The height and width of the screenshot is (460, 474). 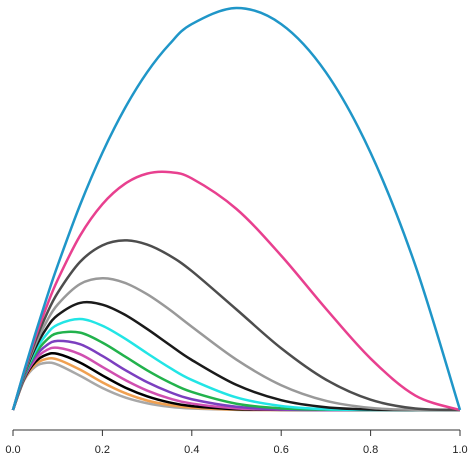 I want to click on x-tick-label: 0.2, so click(x=102, y=450).